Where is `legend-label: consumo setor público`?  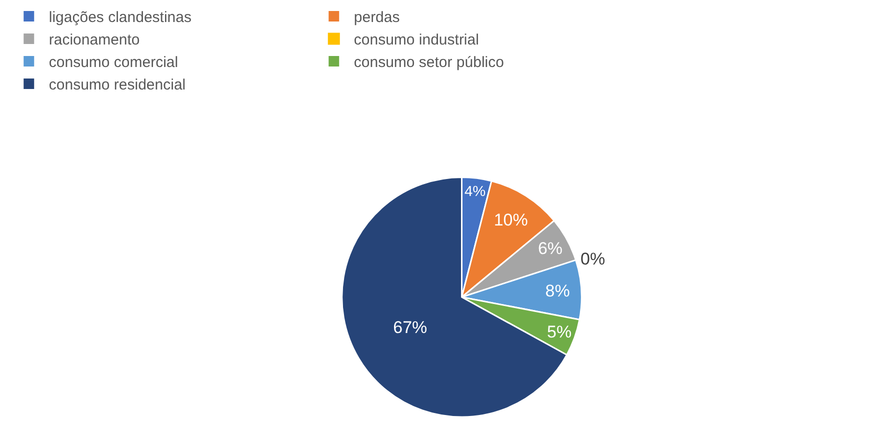
legend-label: consumo setor público is located at coordinates (429, 63).